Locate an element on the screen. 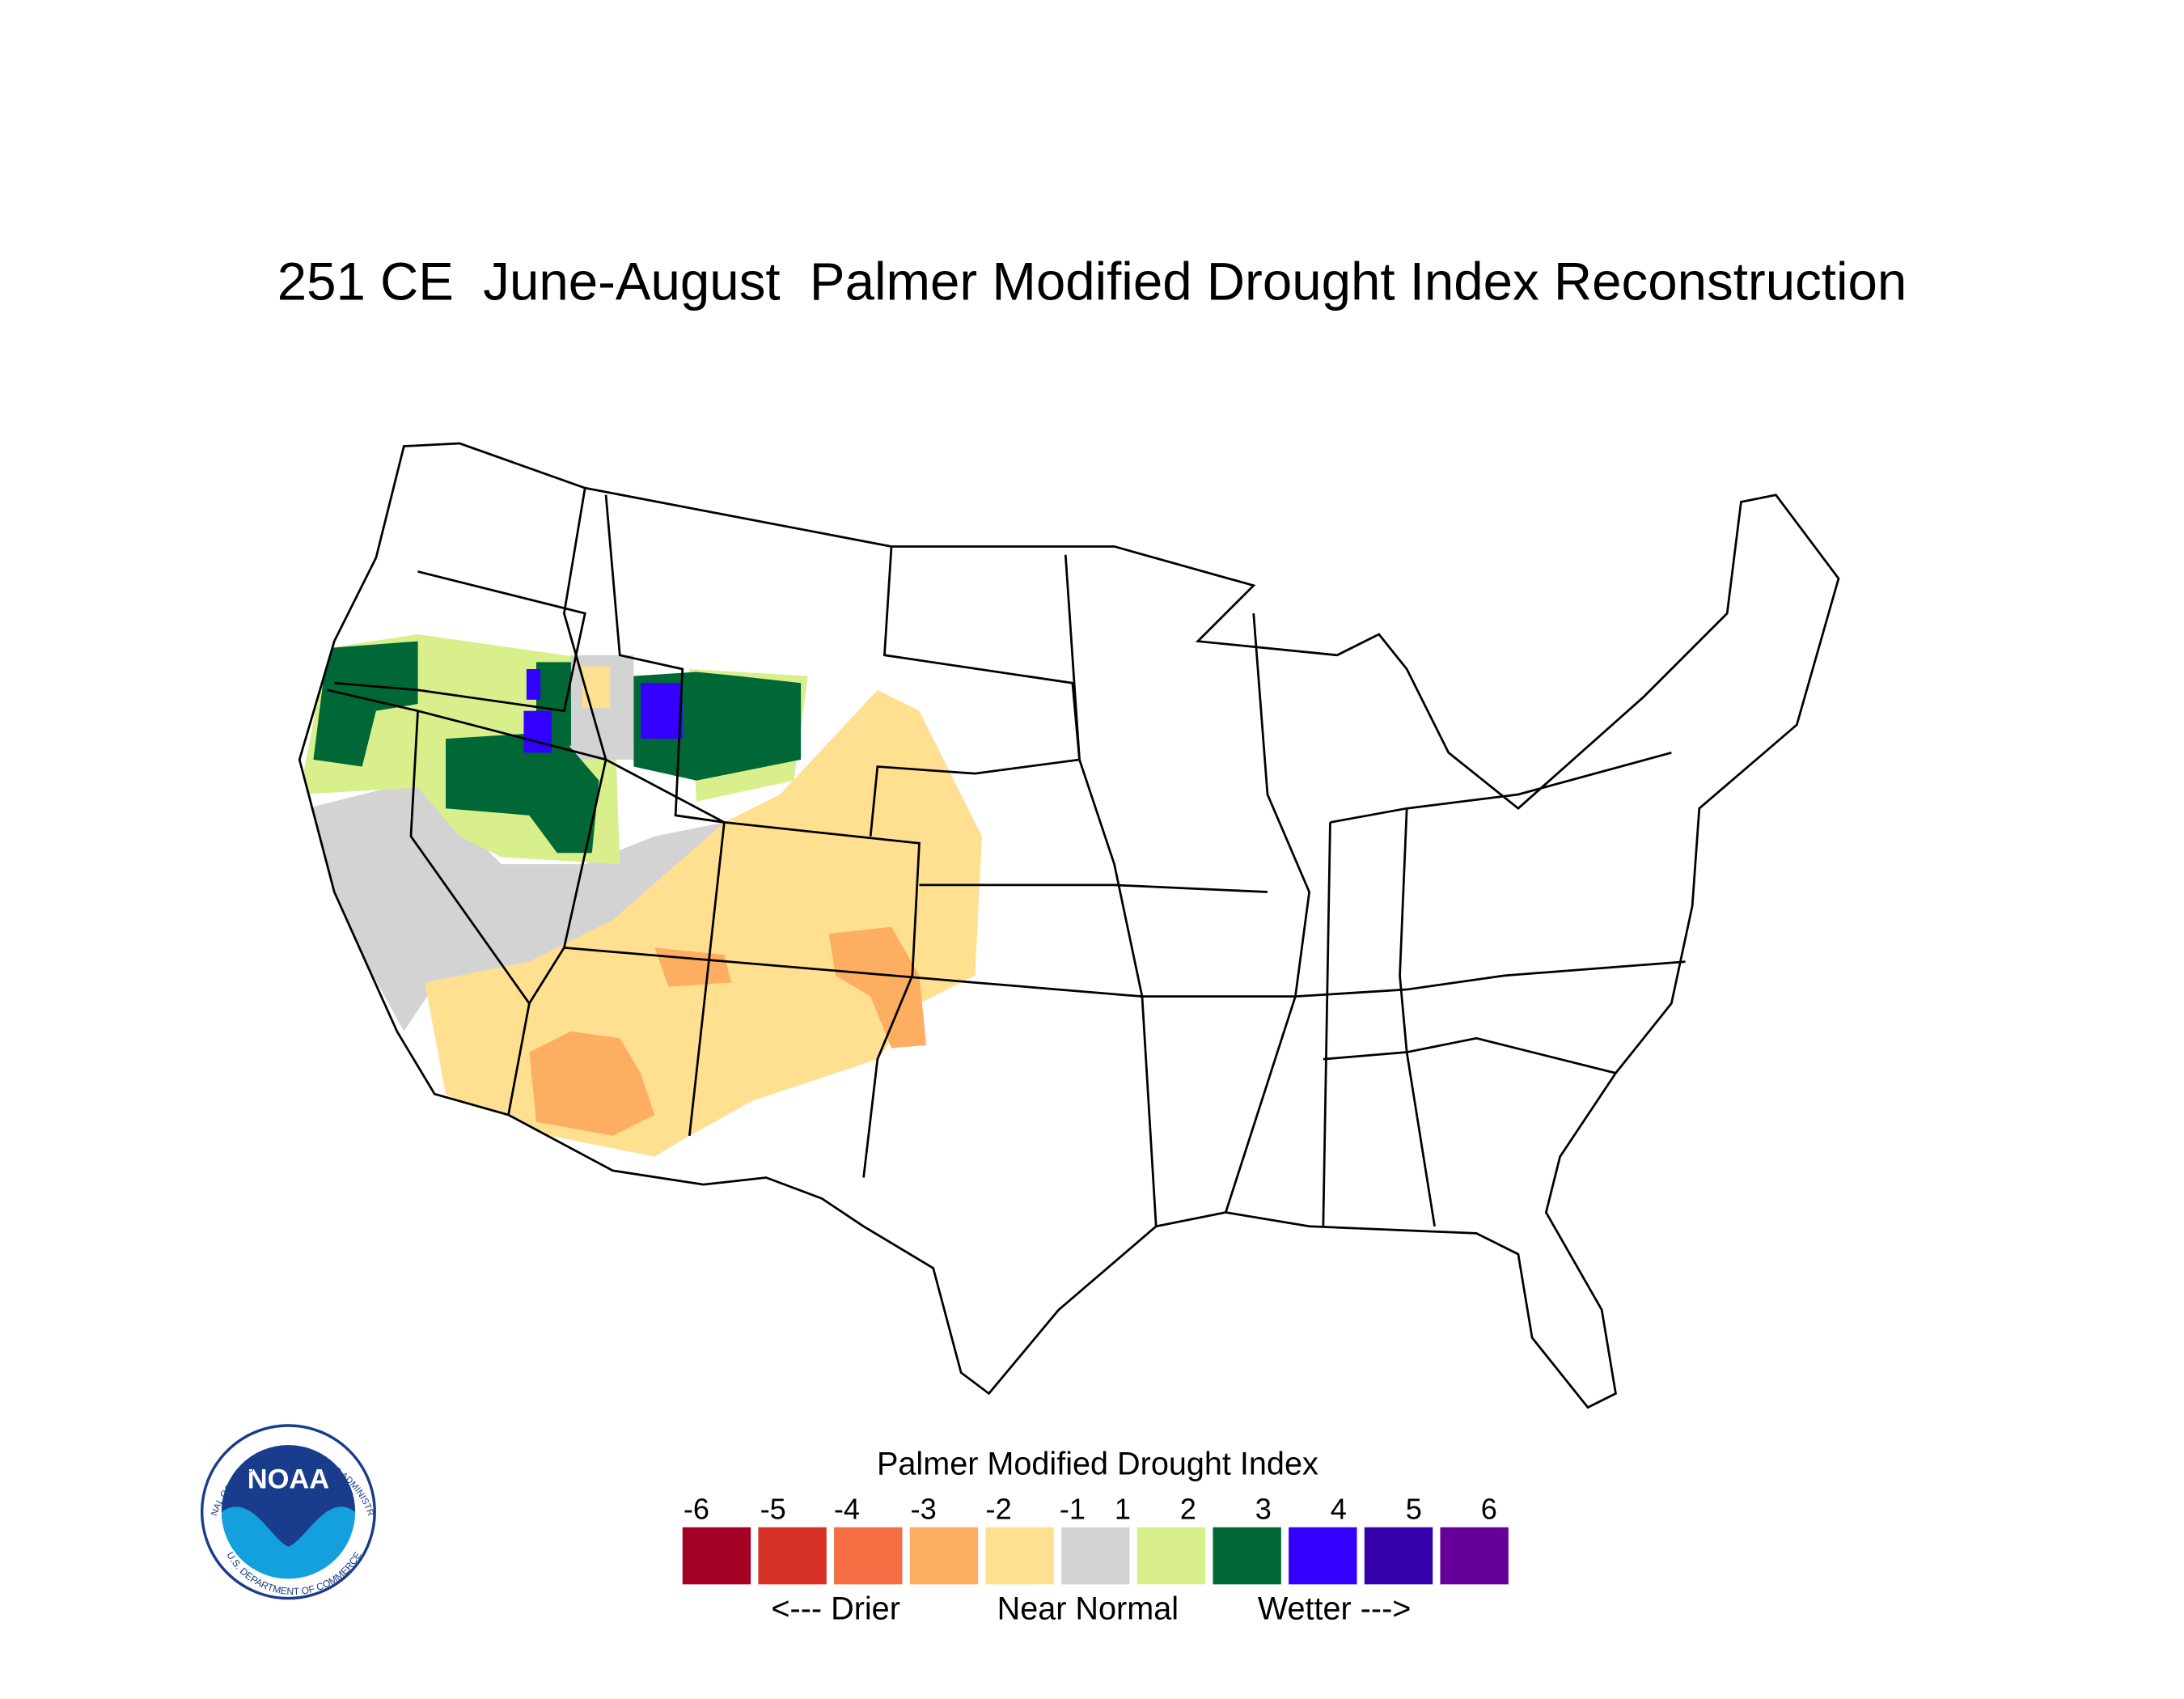 The width and height of the screenshot is (2184, 1699). legend-tick-label: -5 is located at coordinates (773, 1508).